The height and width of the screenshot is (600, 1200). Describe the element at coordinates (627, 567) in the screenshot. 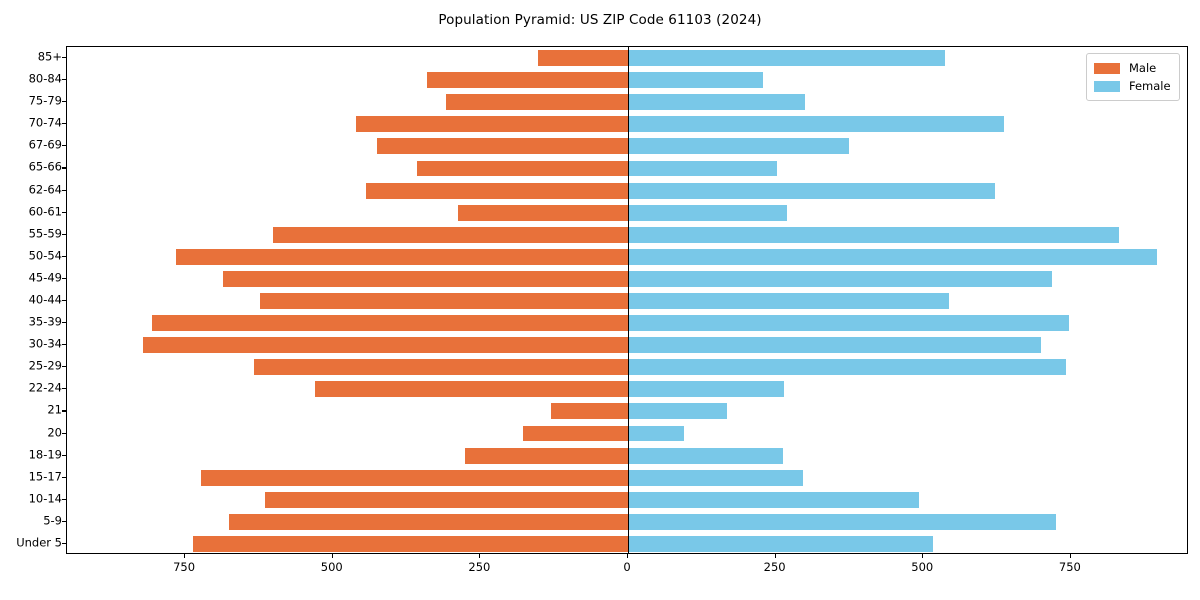

I see `x-axis-tick-label: 0` at that location.